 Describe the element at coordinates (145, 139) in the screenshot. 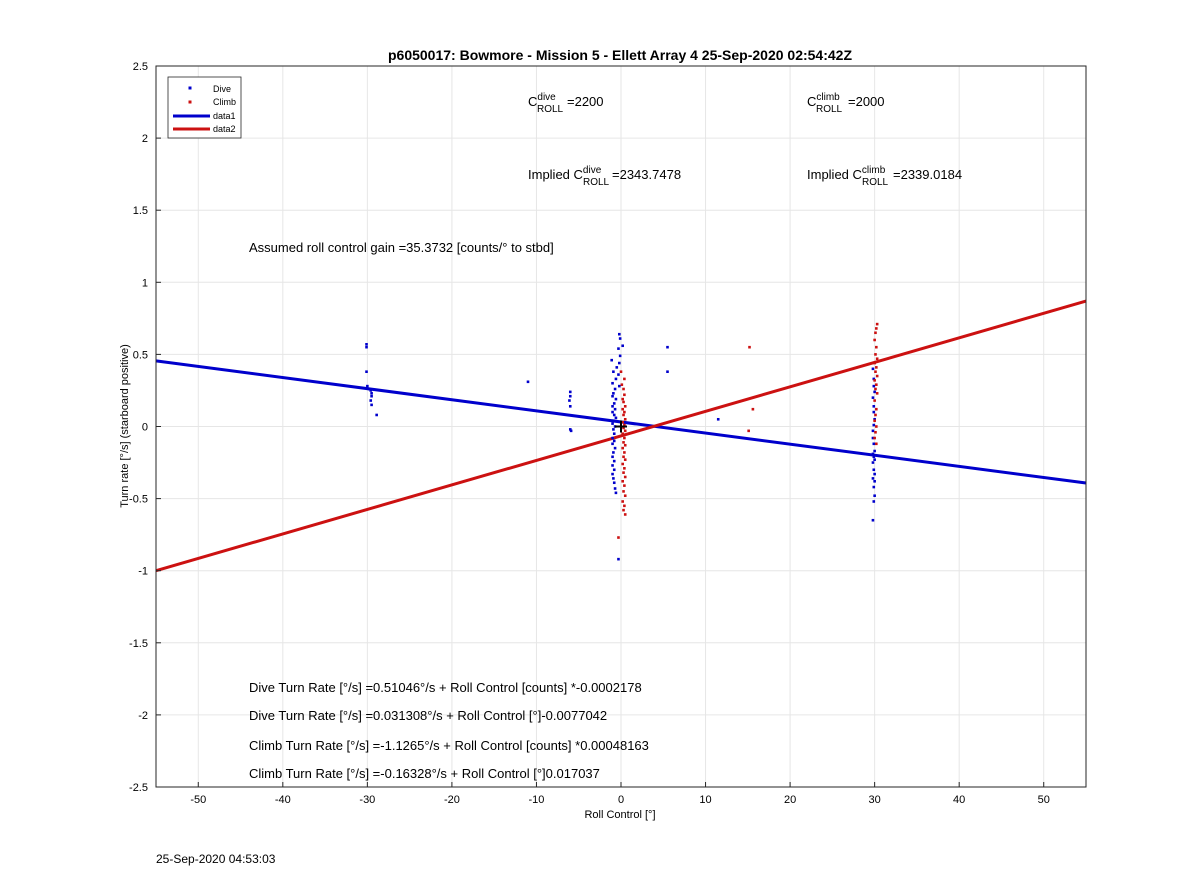

I see `y-tick-label: 2` at that location.